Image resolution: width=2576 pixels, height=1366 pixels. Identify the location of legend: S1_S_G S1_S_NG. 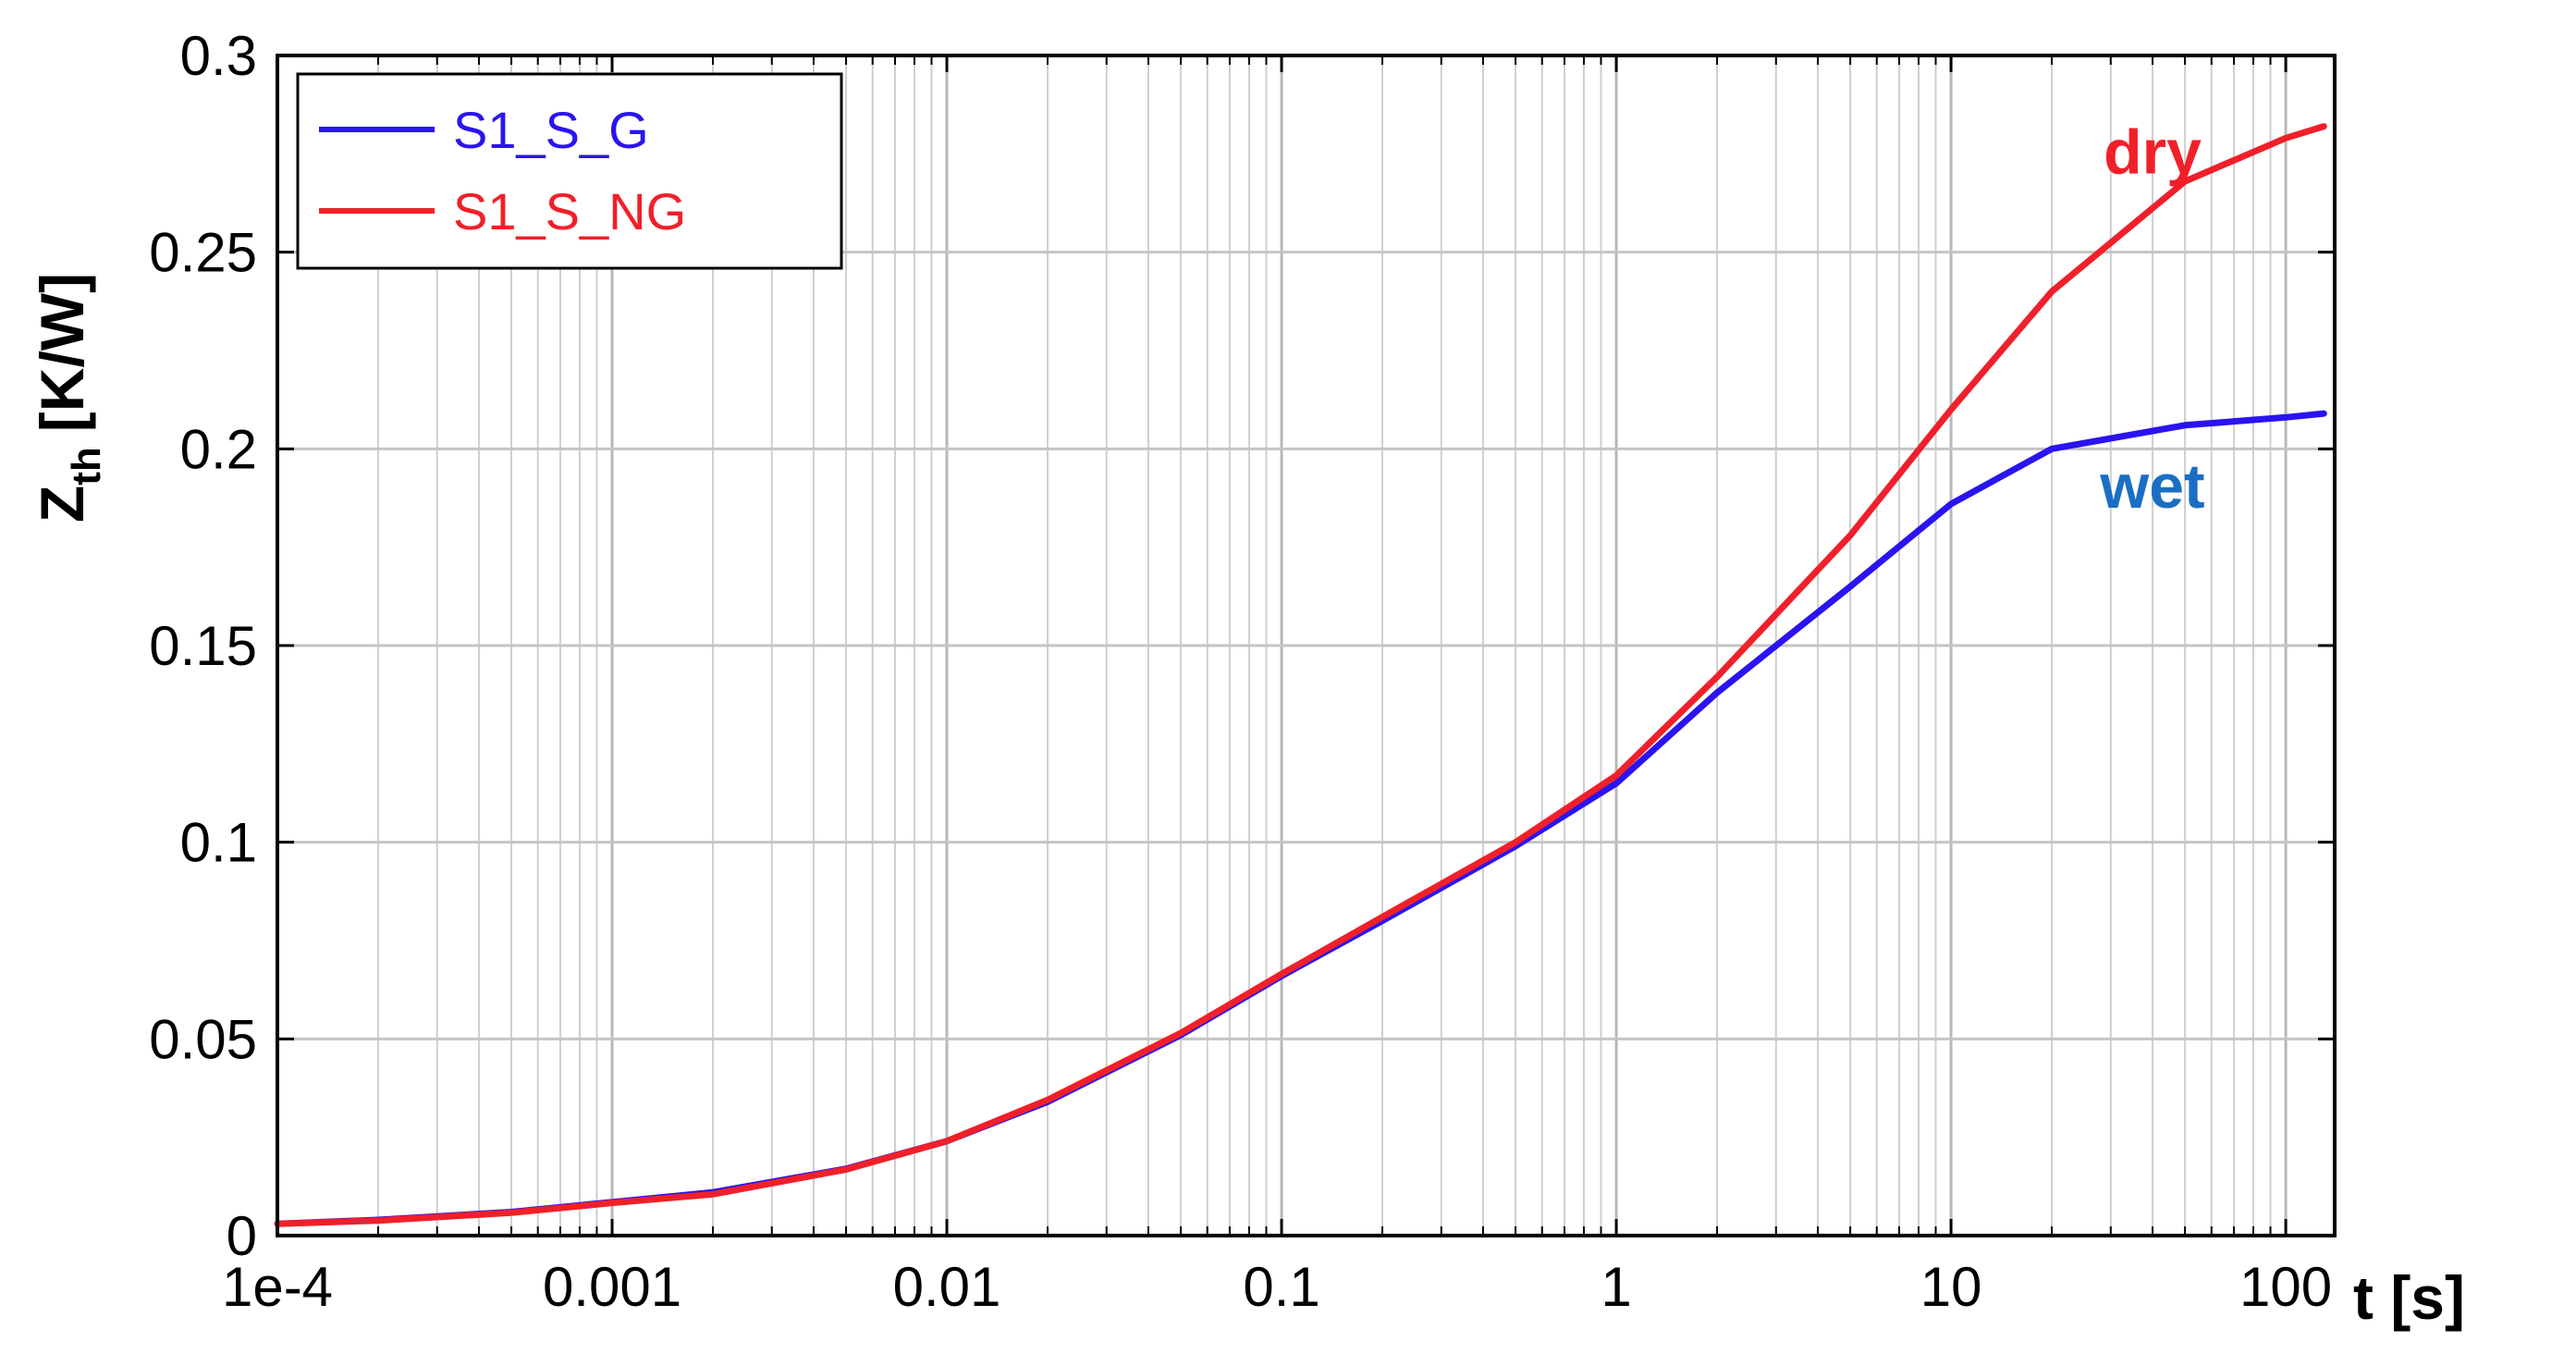
(569, 171).